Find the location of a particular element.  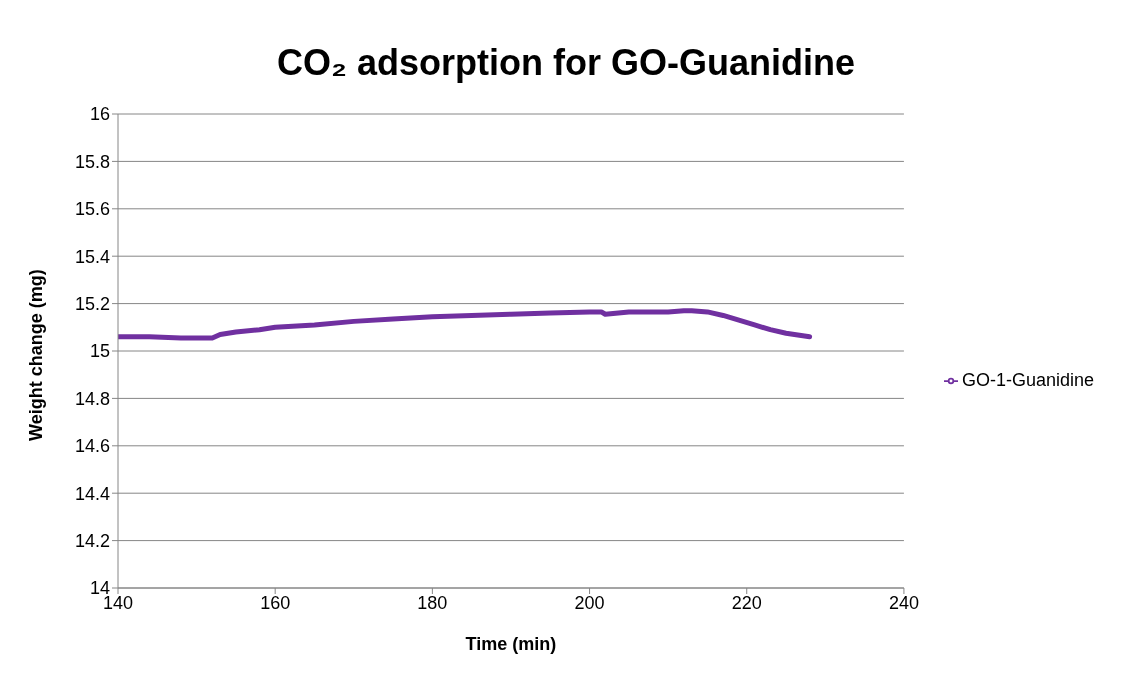

y-tick-label: 15.8 is located at coordinates (92, 161).